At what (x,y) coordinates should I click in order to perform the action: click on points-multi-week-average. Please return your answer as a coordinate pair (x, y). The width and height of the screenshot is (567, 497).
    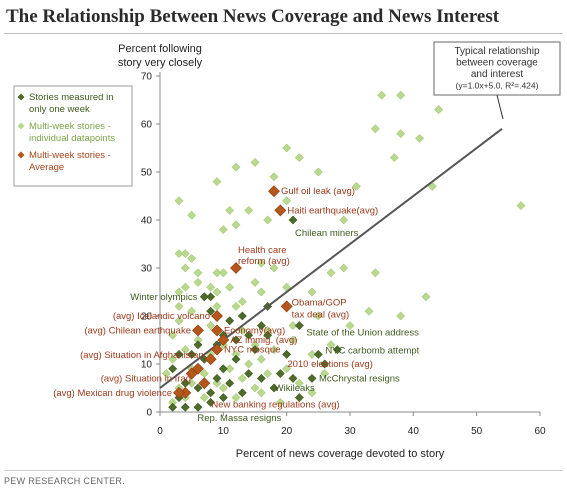
    Looking at the image, I should click on (233, 292).